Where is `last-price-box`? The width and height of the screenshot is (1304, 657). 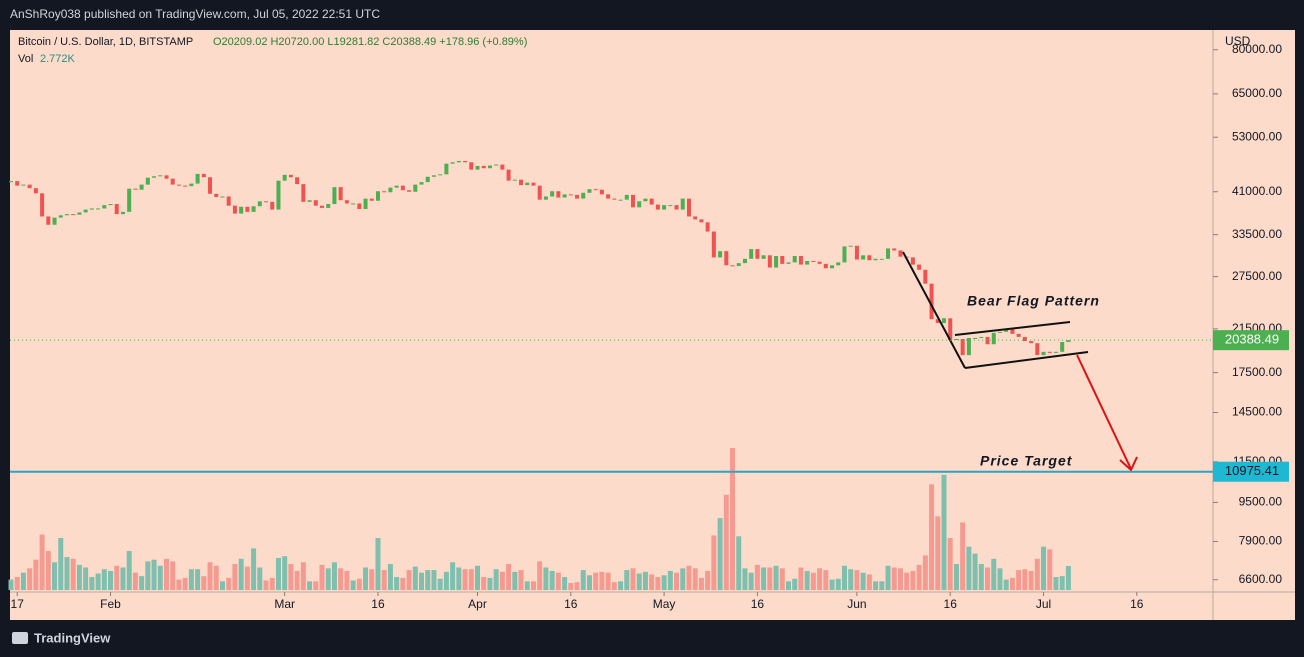 last-price-box is located at coordinates (1251, 340).